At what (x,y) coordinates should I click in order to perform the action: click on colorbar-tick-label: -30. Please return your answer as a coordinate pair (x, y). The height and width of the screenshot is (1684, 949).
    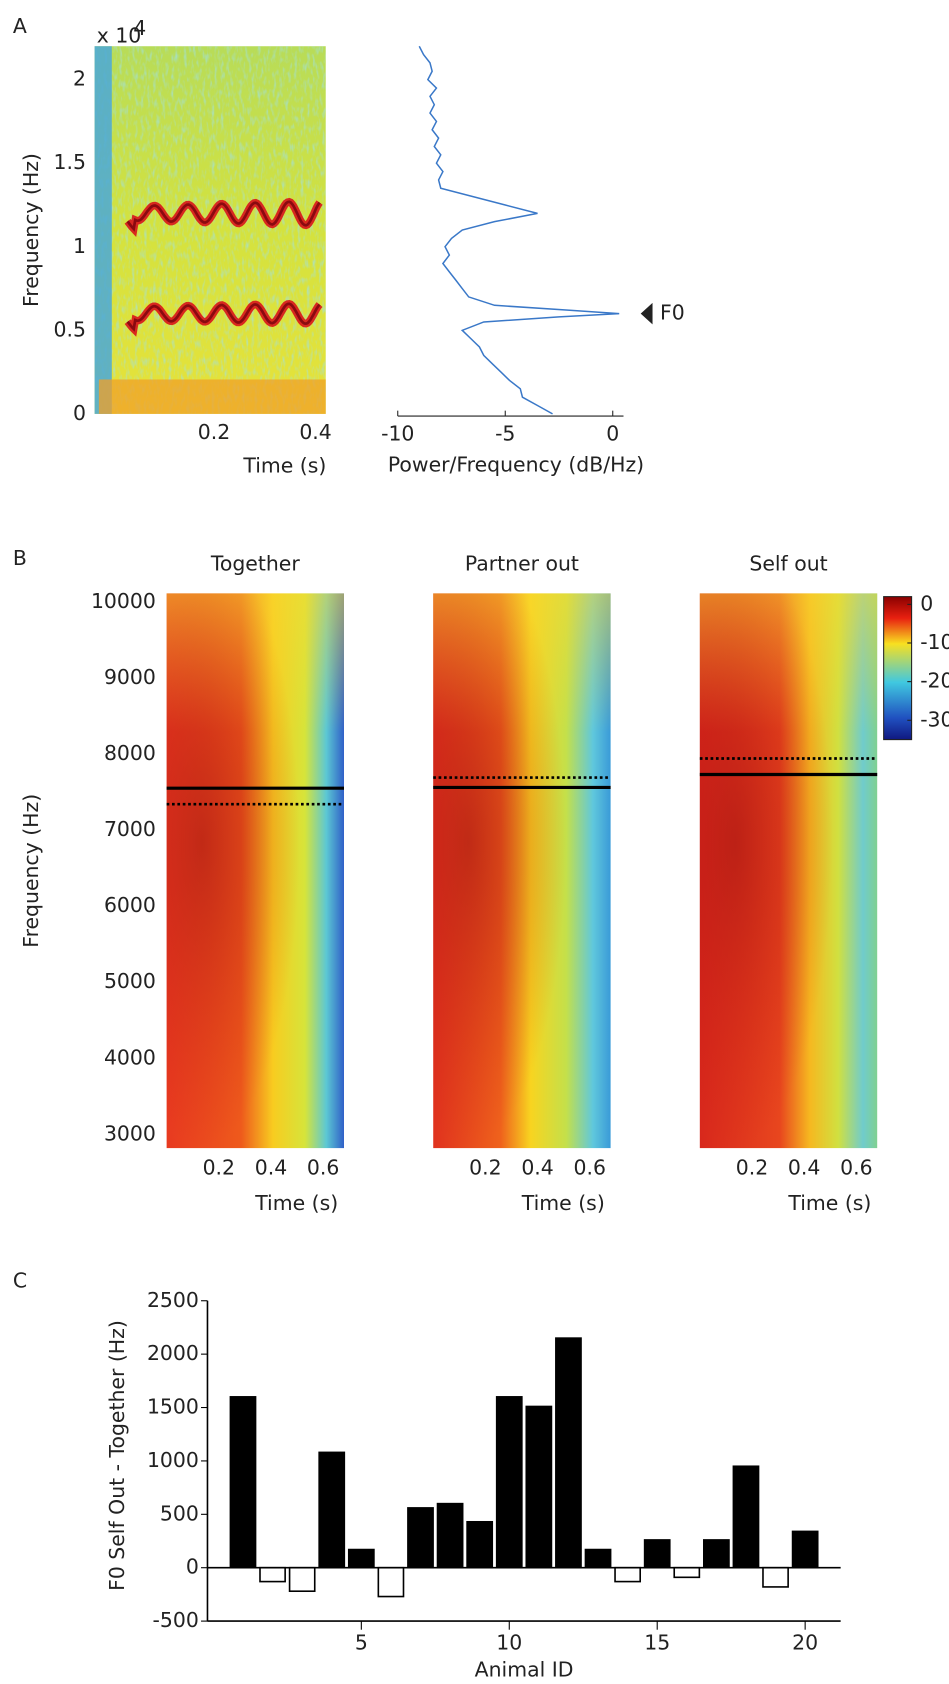
    Looking at the image, I should click on (934, 719).